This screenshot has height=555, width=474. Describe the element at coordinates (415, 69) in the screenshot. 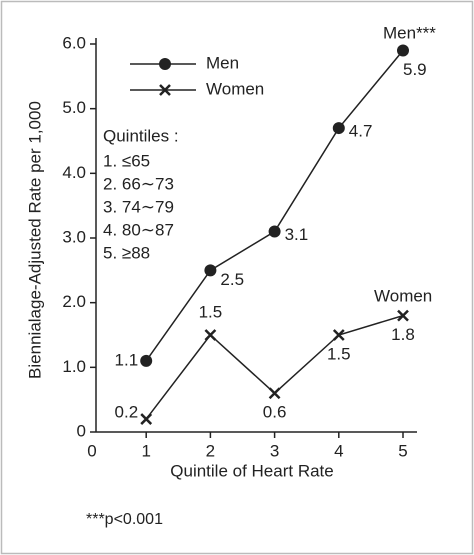

I see `data-label: 5.9` at that location.